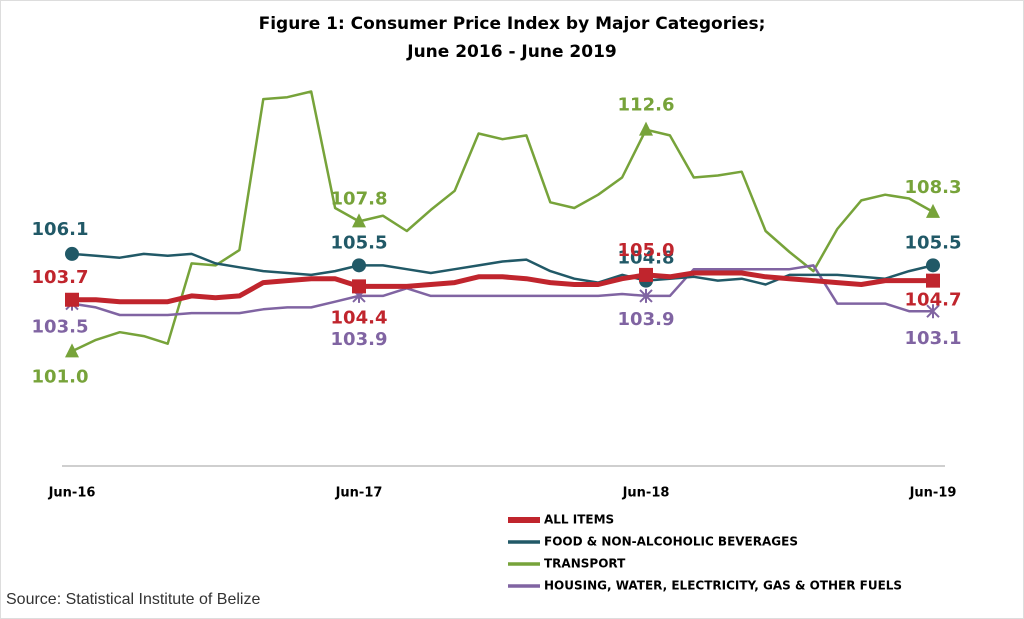 The image size is (1024, 619). What do you see at coordinates (60, 327) in the screenshot?
I see `data-label: 103.5` at bounding box center [60, 327].